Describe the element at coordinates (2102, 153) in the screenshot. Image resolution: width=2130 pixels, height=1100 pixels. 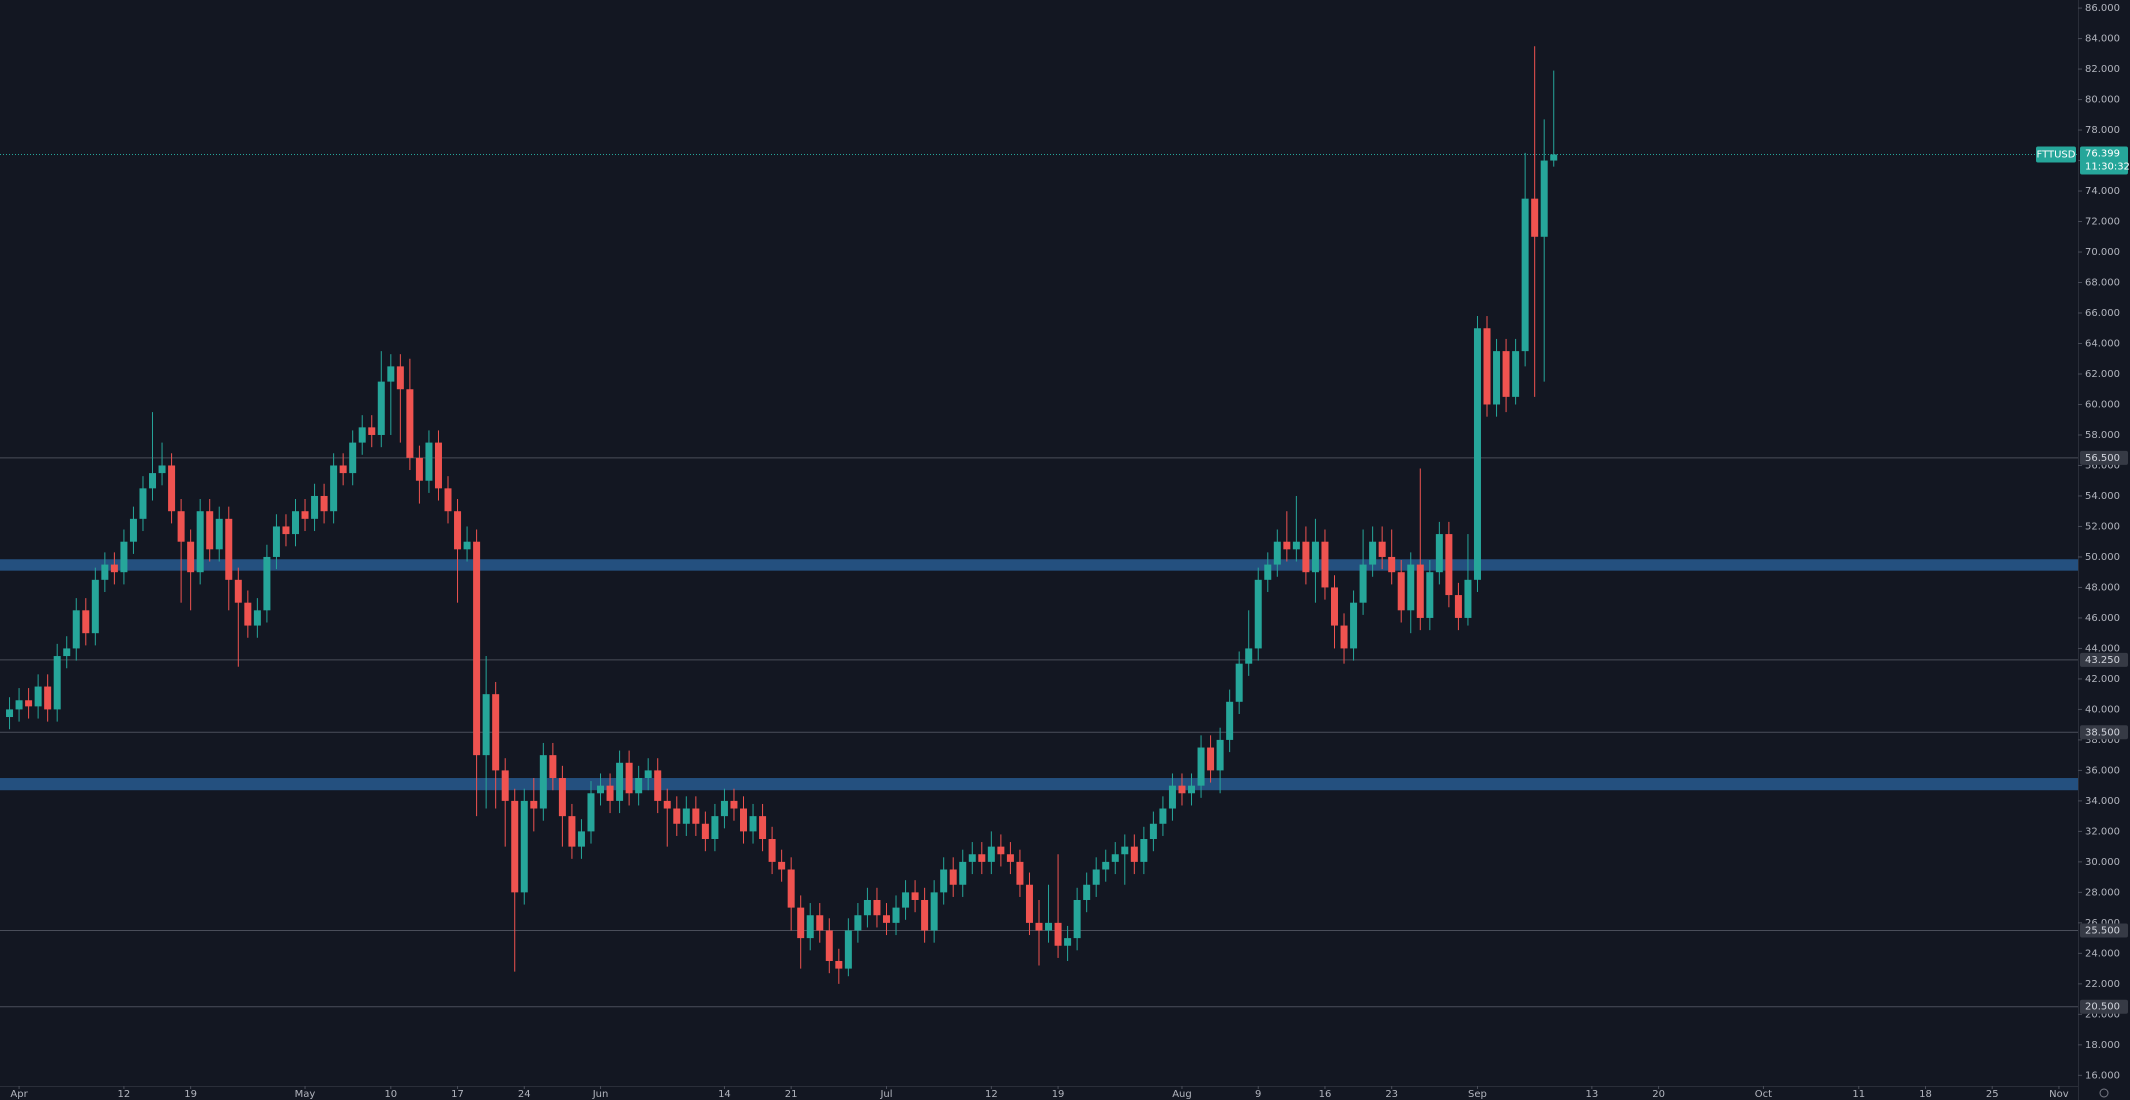
I see `last-price-label: 76.399` at that location.